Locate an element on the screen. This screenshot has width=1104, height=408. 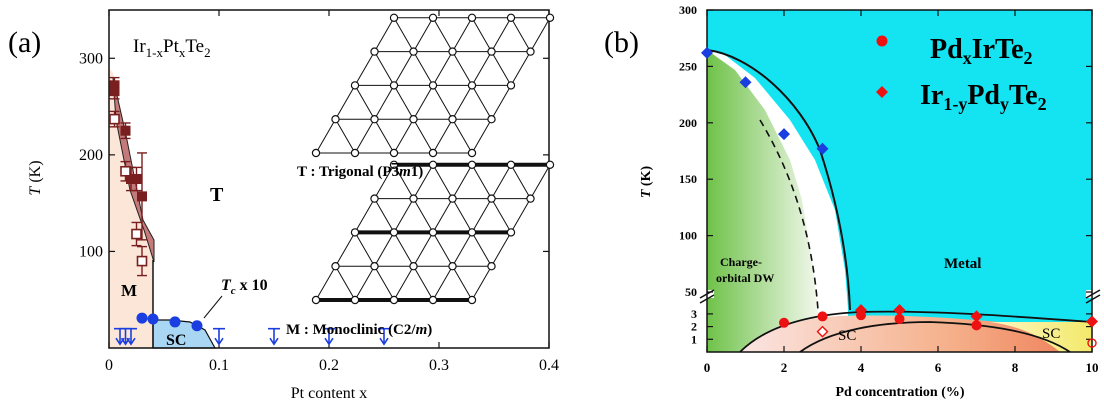
y-tick-label-b: 2 is located at coordinates (694, 327).